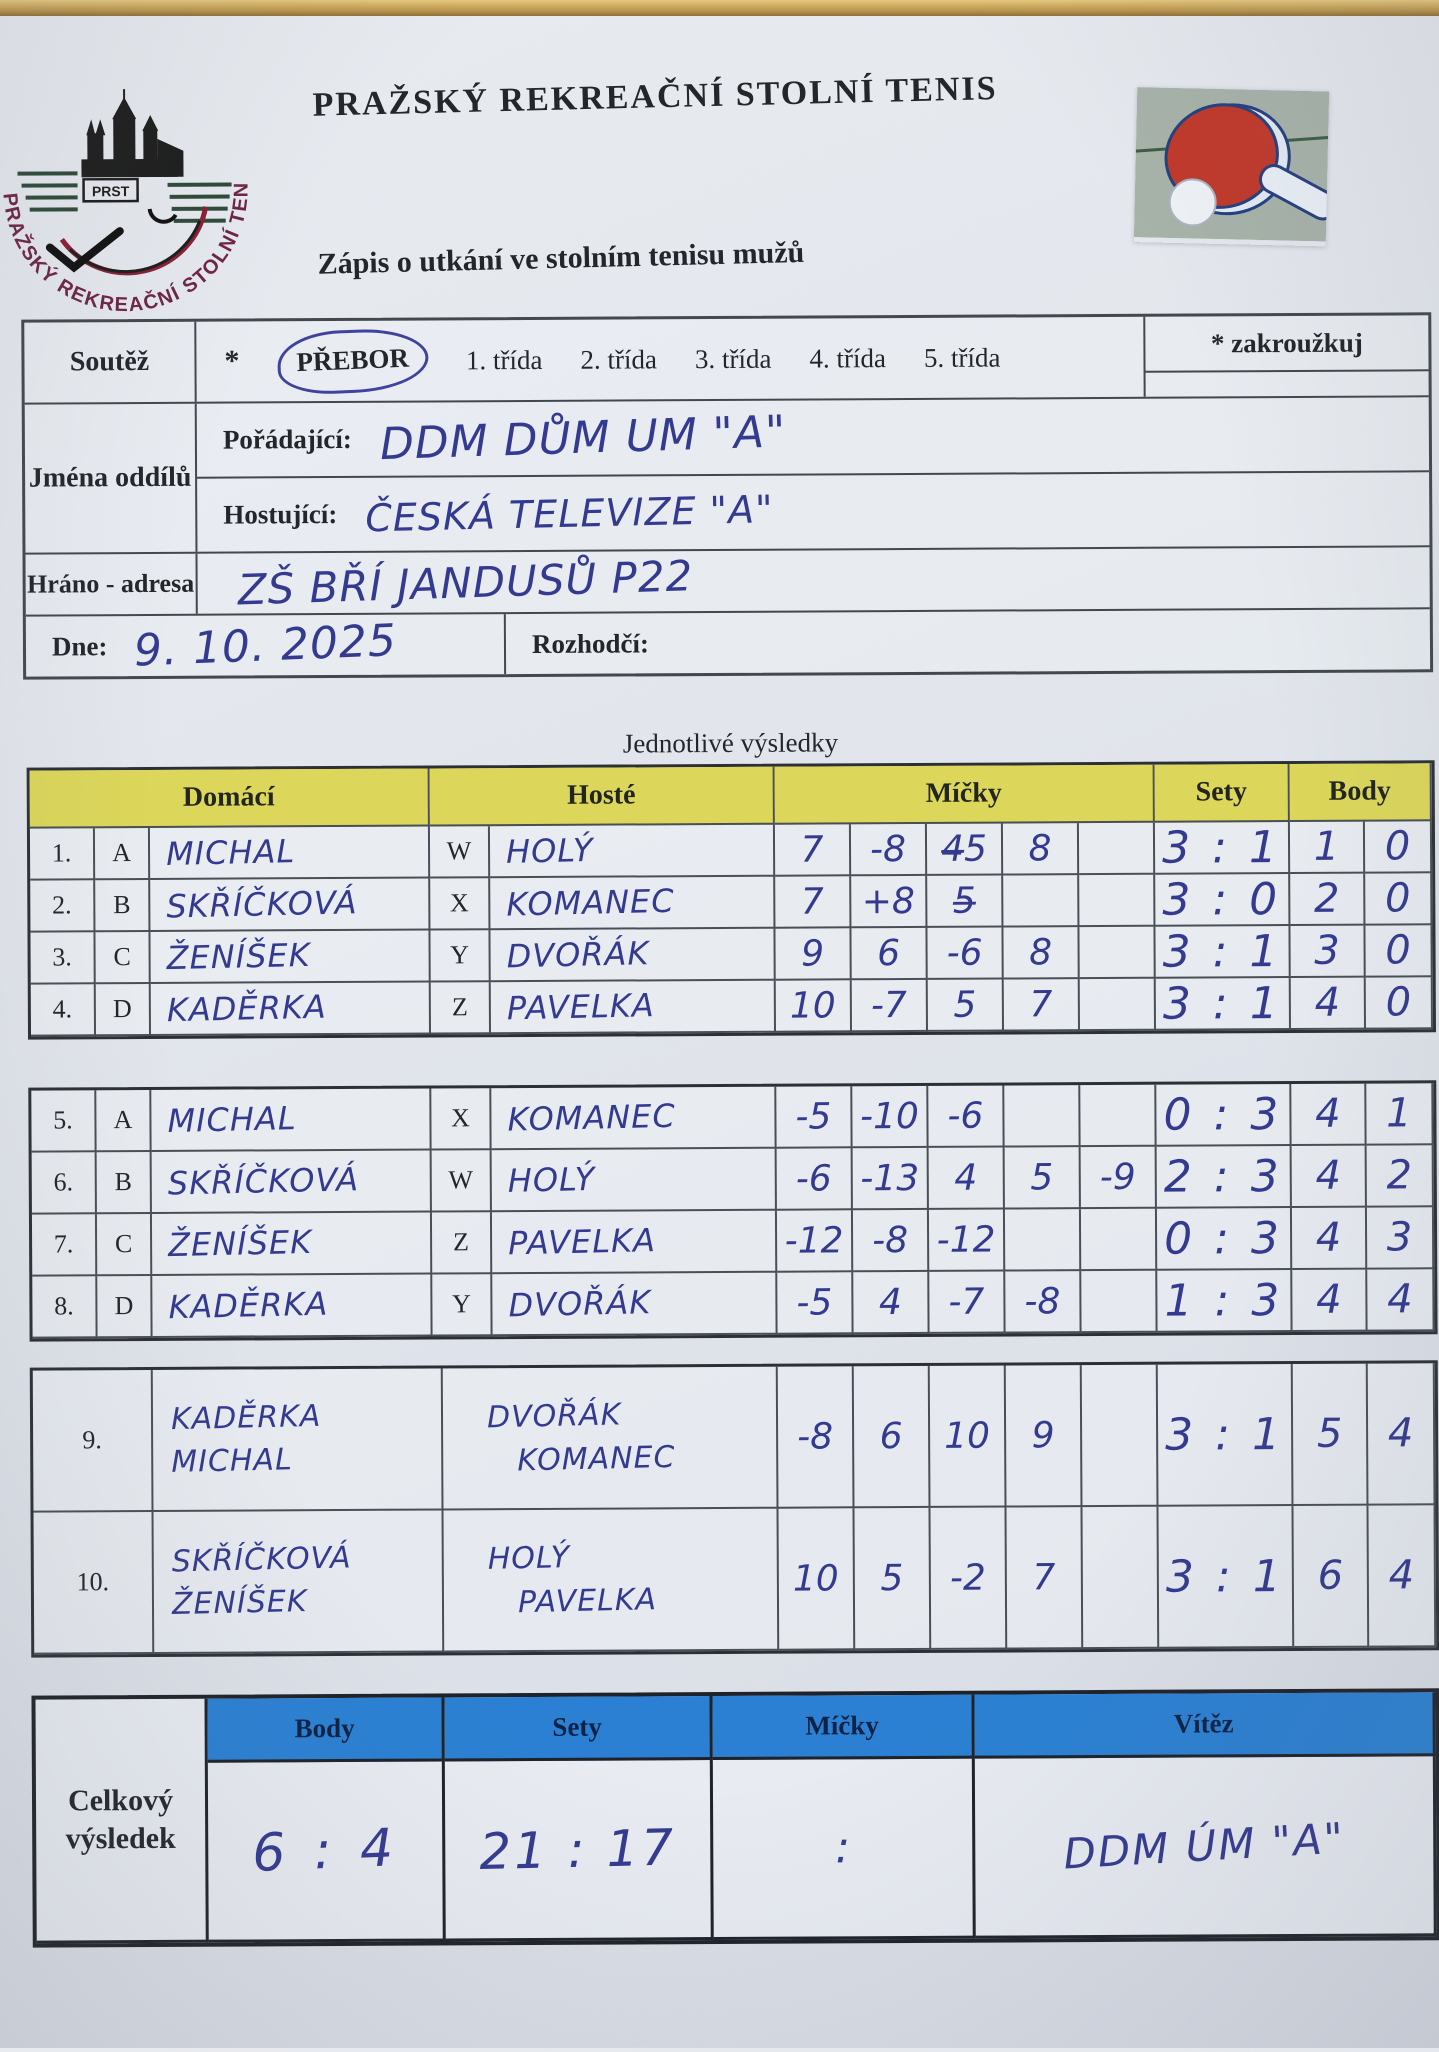  I want to click on game-score: -5, so click(814, 1117).